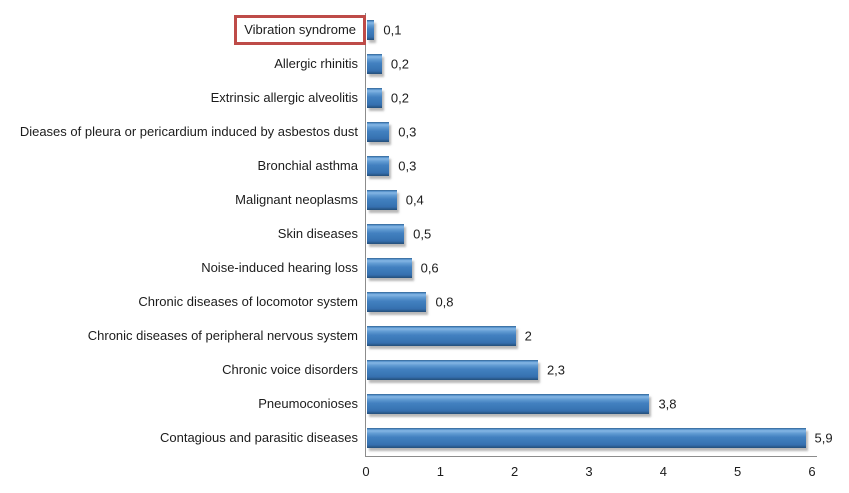 The image size is (849, 493). I want to click on bar-area: 0,8, so click(607, 302).